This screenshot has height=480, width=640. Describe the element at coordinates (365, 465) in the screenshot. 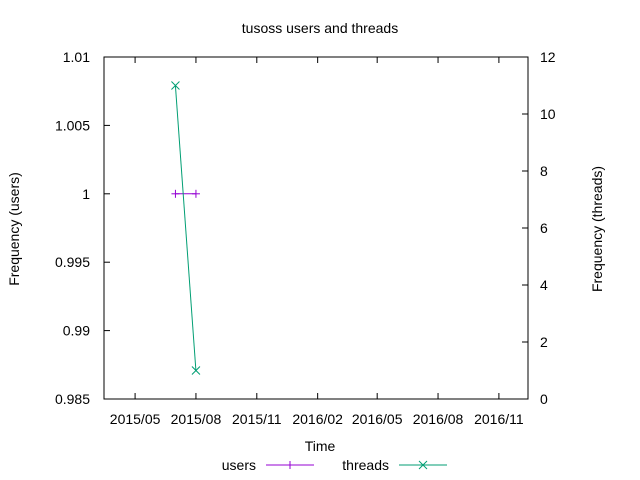

I see `legend-label-threads: threads` at that location.